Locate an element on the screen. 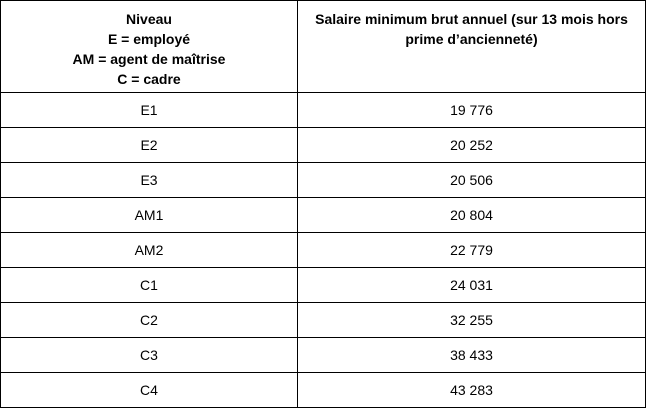 This screenshot has width=646, height=411. salary-cell: 20 252 is located at coordinates (471, 145).